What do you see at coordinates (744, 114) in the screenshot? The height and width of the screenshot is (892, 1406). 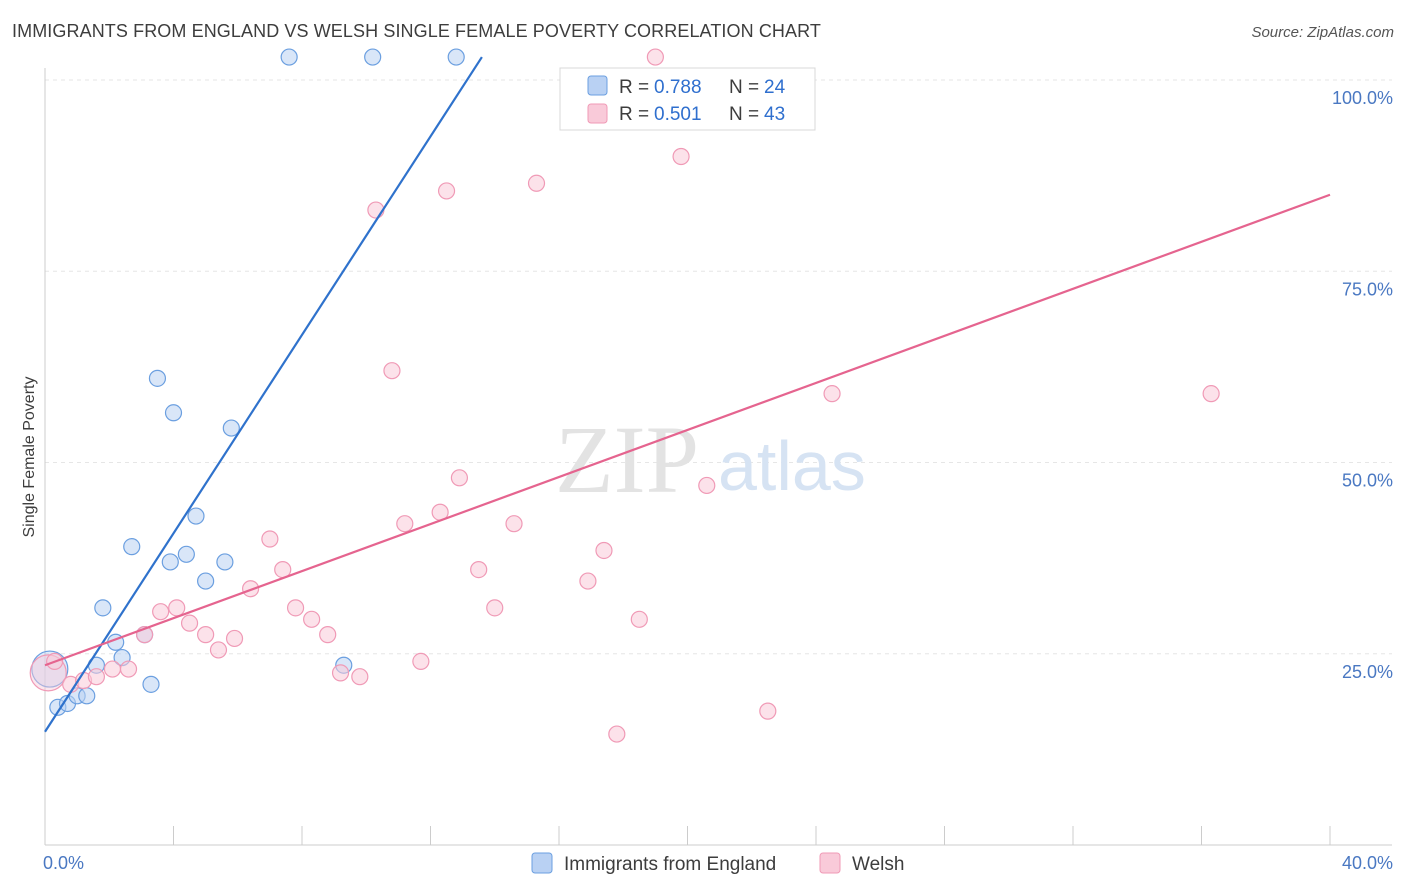 I see `legend-n-label-welsh: N =` at bounding box center [744, 114].